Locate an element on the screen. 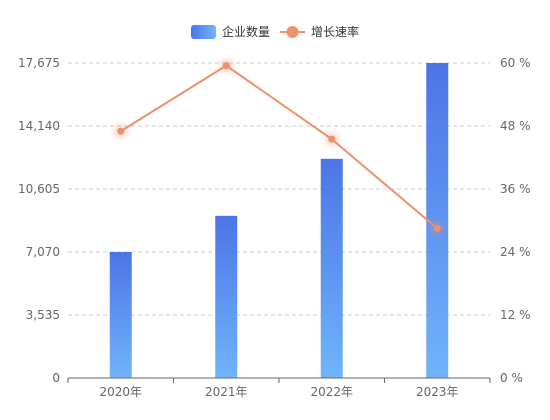 This screenshot has width=550, height=420. x-axis: 2020年 2021年 2022年 2023年 is located at coordinates (279, 388).